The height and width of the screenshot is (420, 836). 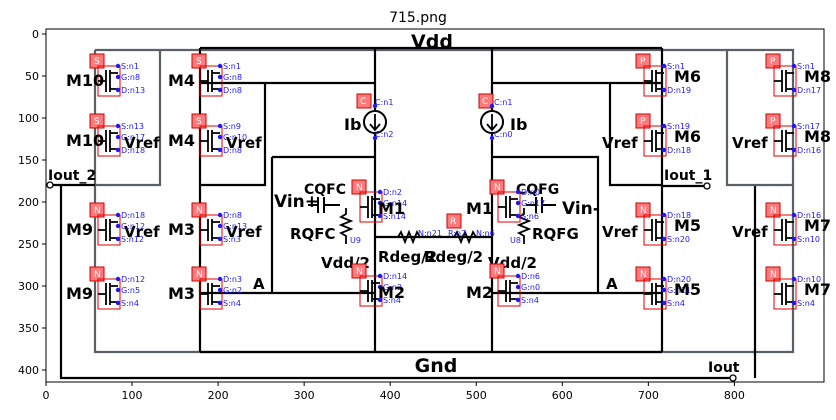 What do you see at coordinates (132, 395) in the screenshot?
I see `x-tick-label: 100` at bounding box center [132, 395].